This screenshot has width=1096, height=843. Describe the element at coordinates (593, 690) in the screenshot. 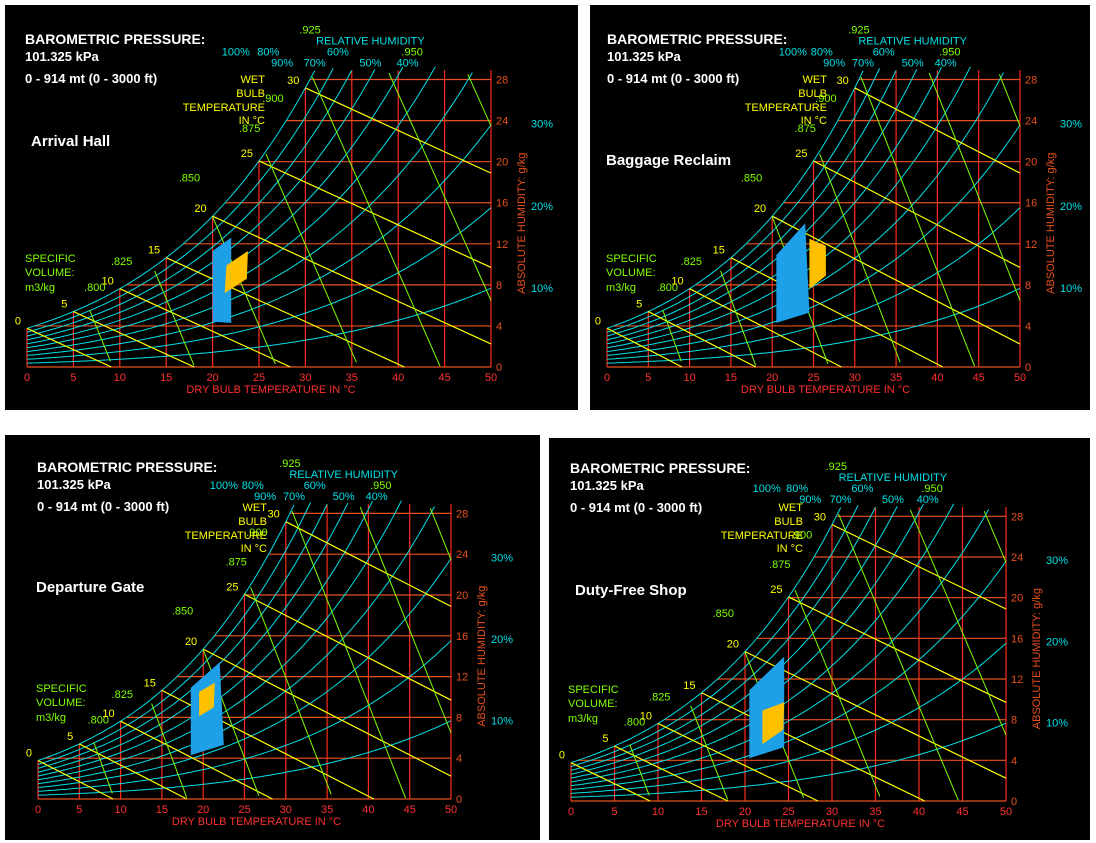

I see `specific-volume-label-line: SPECIFIC` at that location.